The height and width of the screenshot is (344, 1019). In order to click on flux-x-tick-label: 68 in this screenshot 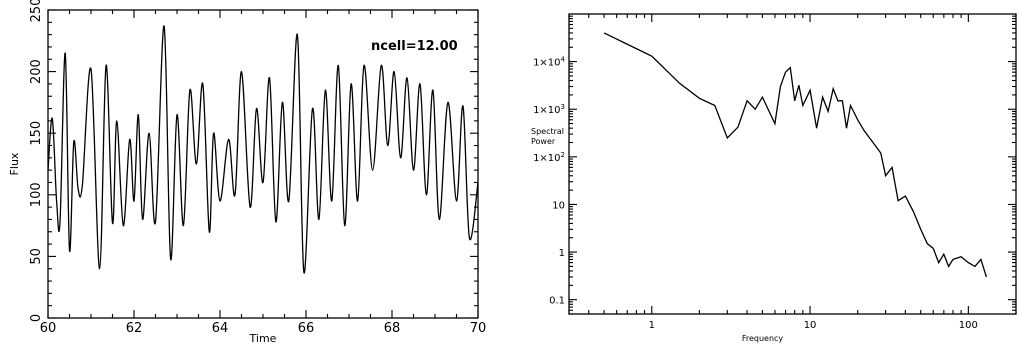, I will do `click(392, 328)`.